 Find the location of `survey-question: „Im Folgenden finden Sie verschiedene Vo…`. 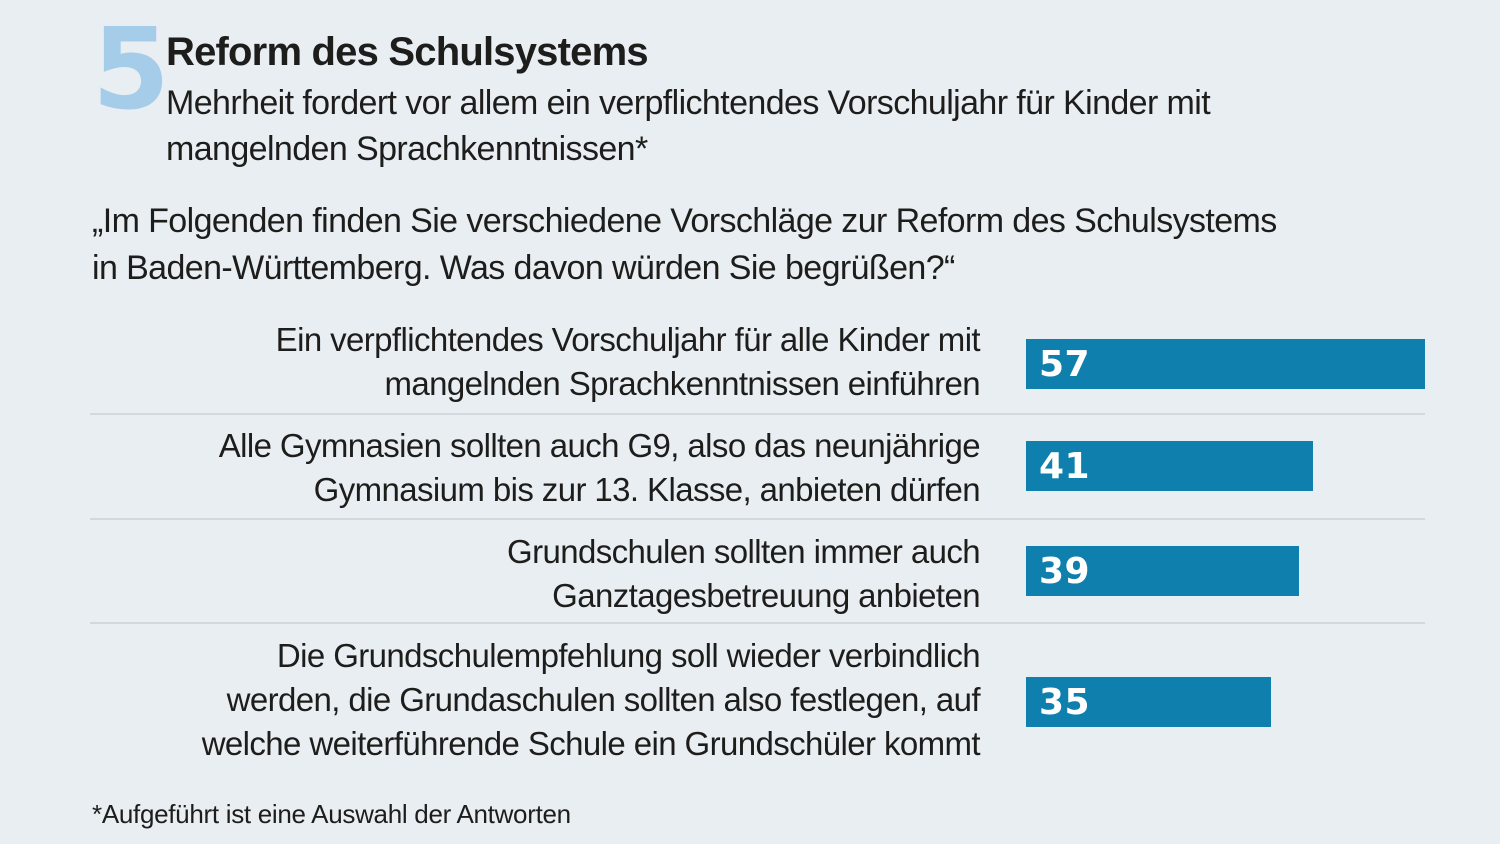

survey-question: „Im Folgenden finden Sie verschiedene Vo… is located at coordinates (684, 244).